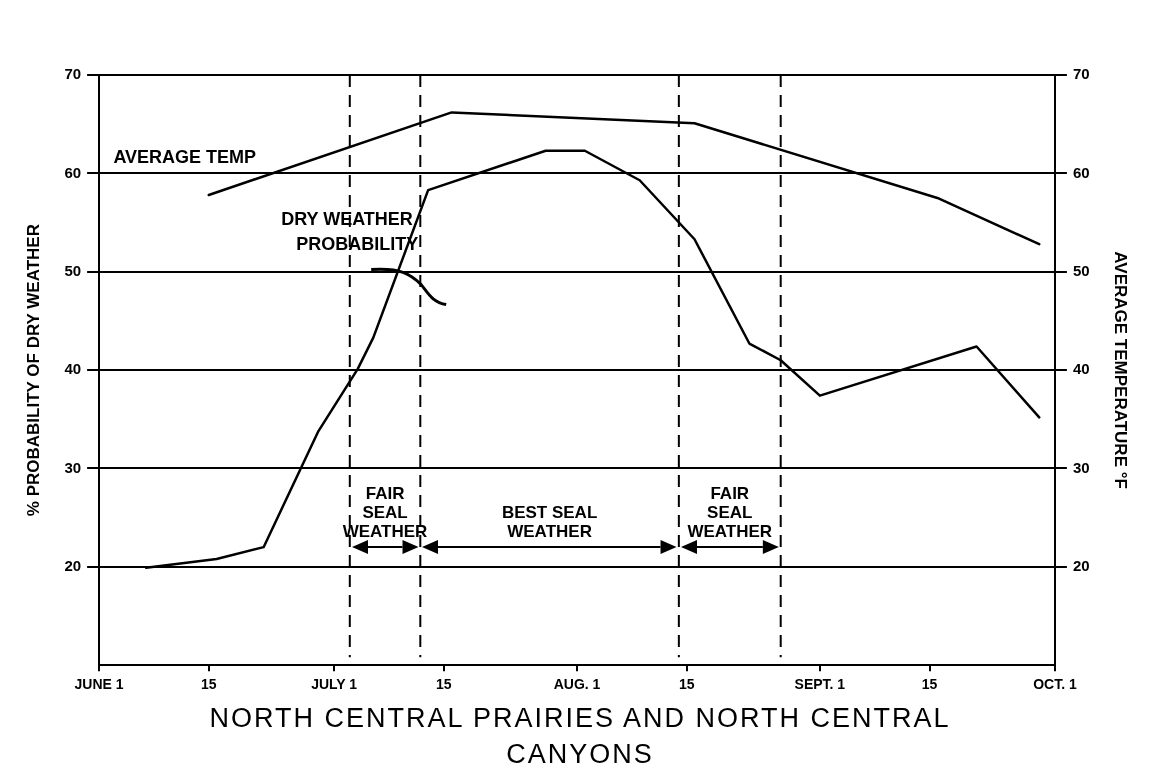 This screenshot has height=776, width=1154. I want to click on x-axis-title: NORTH CENTRAL PRAIRIES AND NORTH CENTRAL CANYONS, so click(580, 736).